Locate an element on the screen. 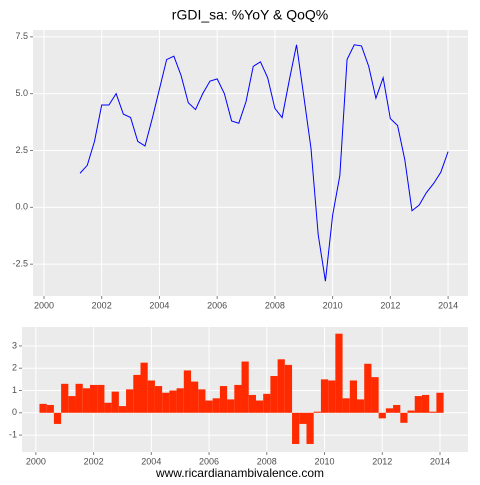  y-tick-label: 2.5 is located at coordinates (21, 150).